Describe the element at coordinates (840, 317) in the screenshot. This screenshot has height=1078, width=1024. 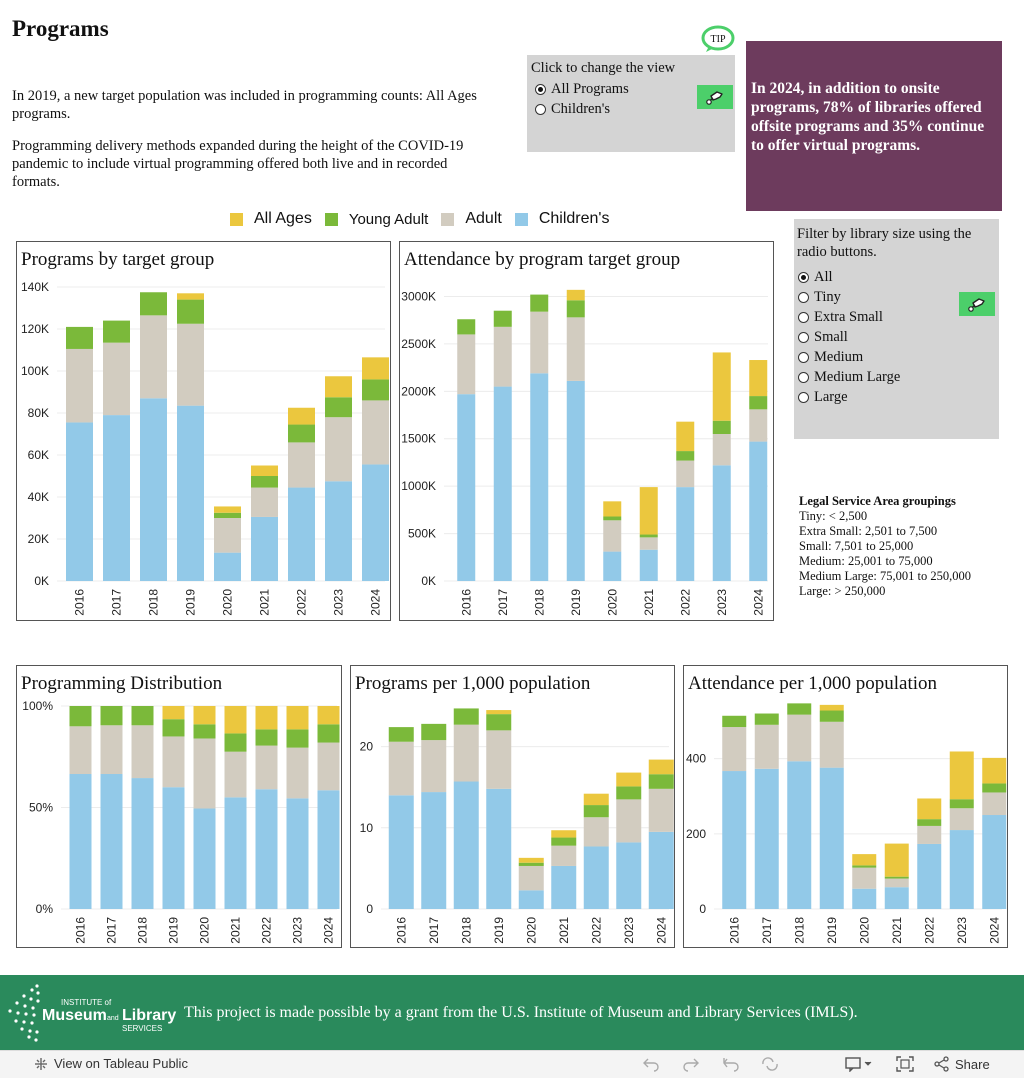
I see `size-option-extra-small: Extra Small` at that location.